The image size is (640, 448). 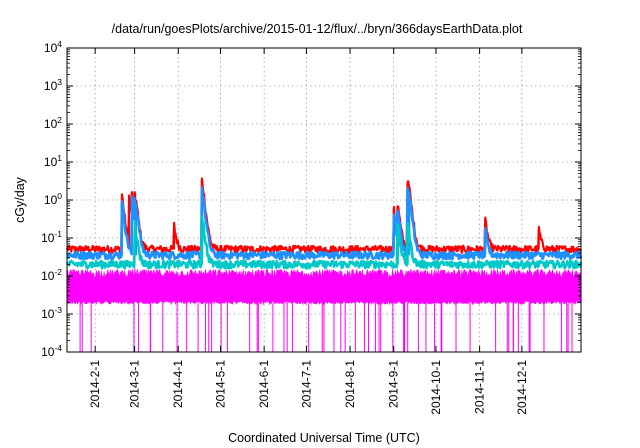 What do you see at coordinates (51, 275) in the screenshot?
I see `y-tick-label: 10⁻²` at bounding box center [51, 275].